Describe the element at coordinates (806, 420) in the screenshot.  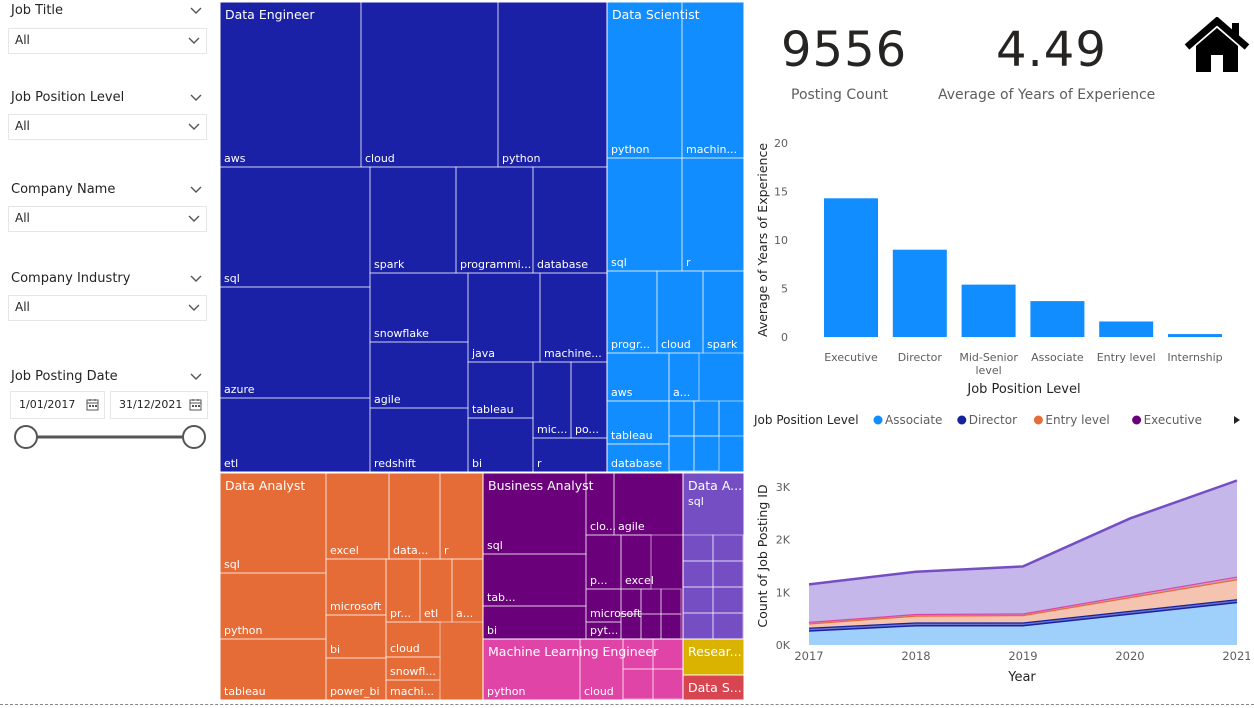
I see `legend-title: Job Position Level` at that location.